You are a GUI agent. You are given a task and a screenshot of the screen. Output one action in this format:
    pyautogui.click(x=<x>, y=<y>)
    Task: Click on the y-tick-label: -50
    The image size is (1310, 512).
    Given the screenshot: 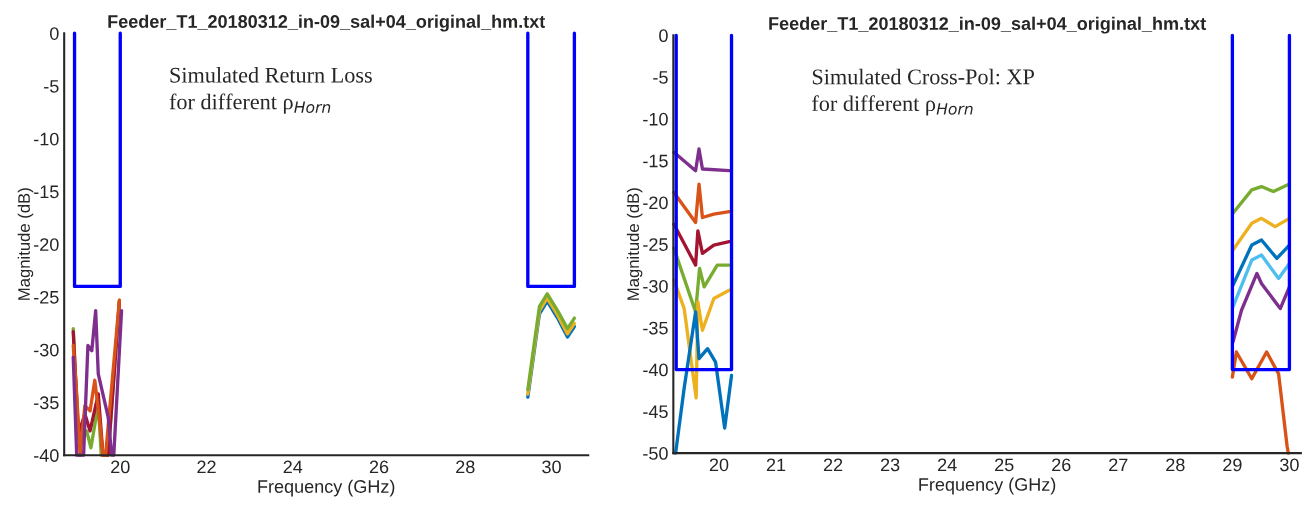 What is the action you would take?
    pyautogui.click(x=655, y=453)
    